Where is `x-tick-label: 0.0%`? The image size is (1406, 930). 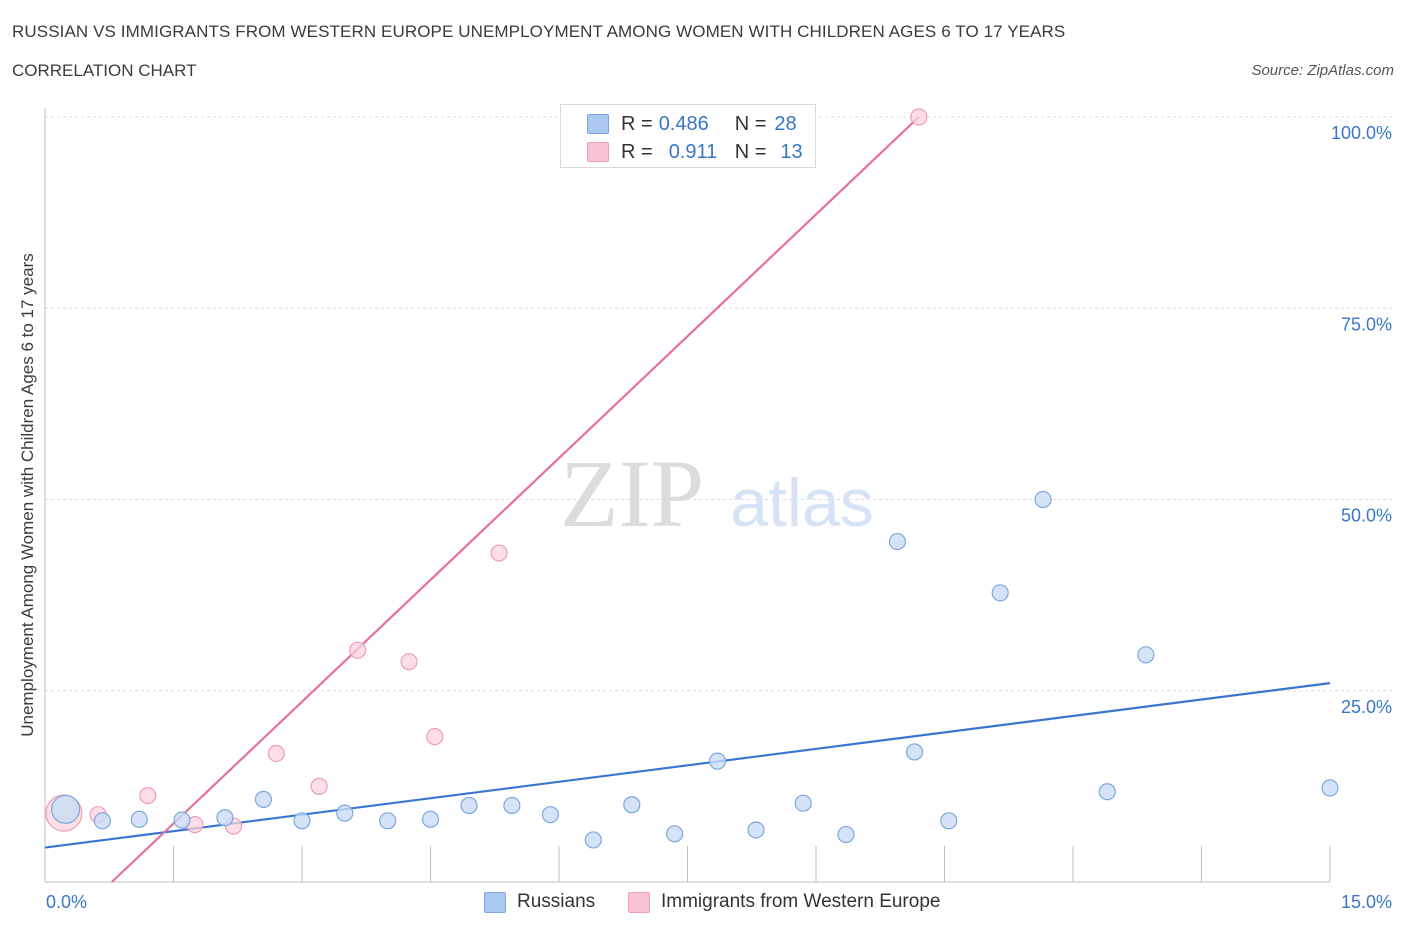 x-tick-label: 0.0% is located at coordinates (66, 902).